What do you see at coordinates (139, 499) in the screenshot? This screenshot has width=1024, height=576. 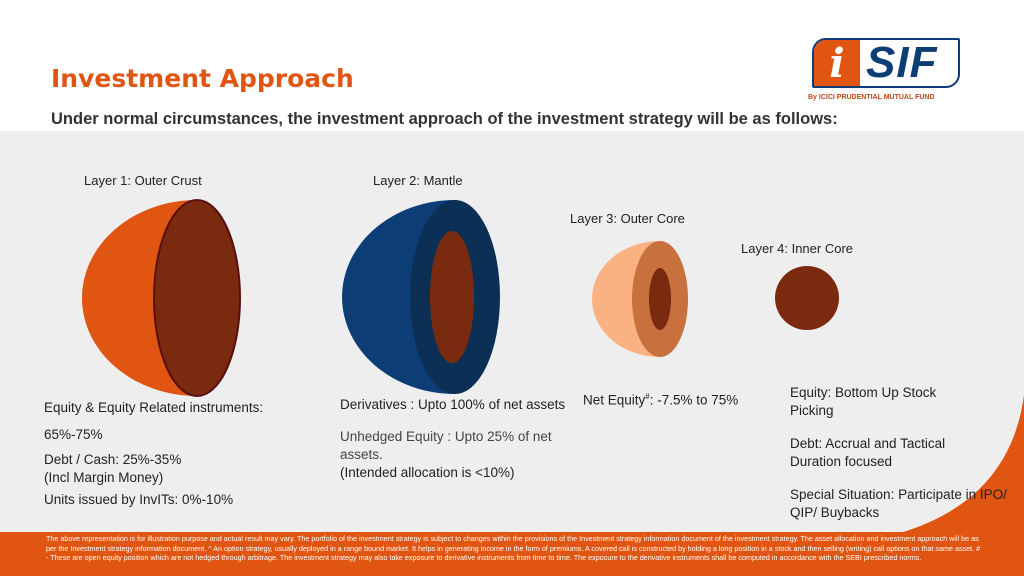 I see `layer1-invits: Units issued by InvITs: 0%-10%` at bounding box center [139, 499].